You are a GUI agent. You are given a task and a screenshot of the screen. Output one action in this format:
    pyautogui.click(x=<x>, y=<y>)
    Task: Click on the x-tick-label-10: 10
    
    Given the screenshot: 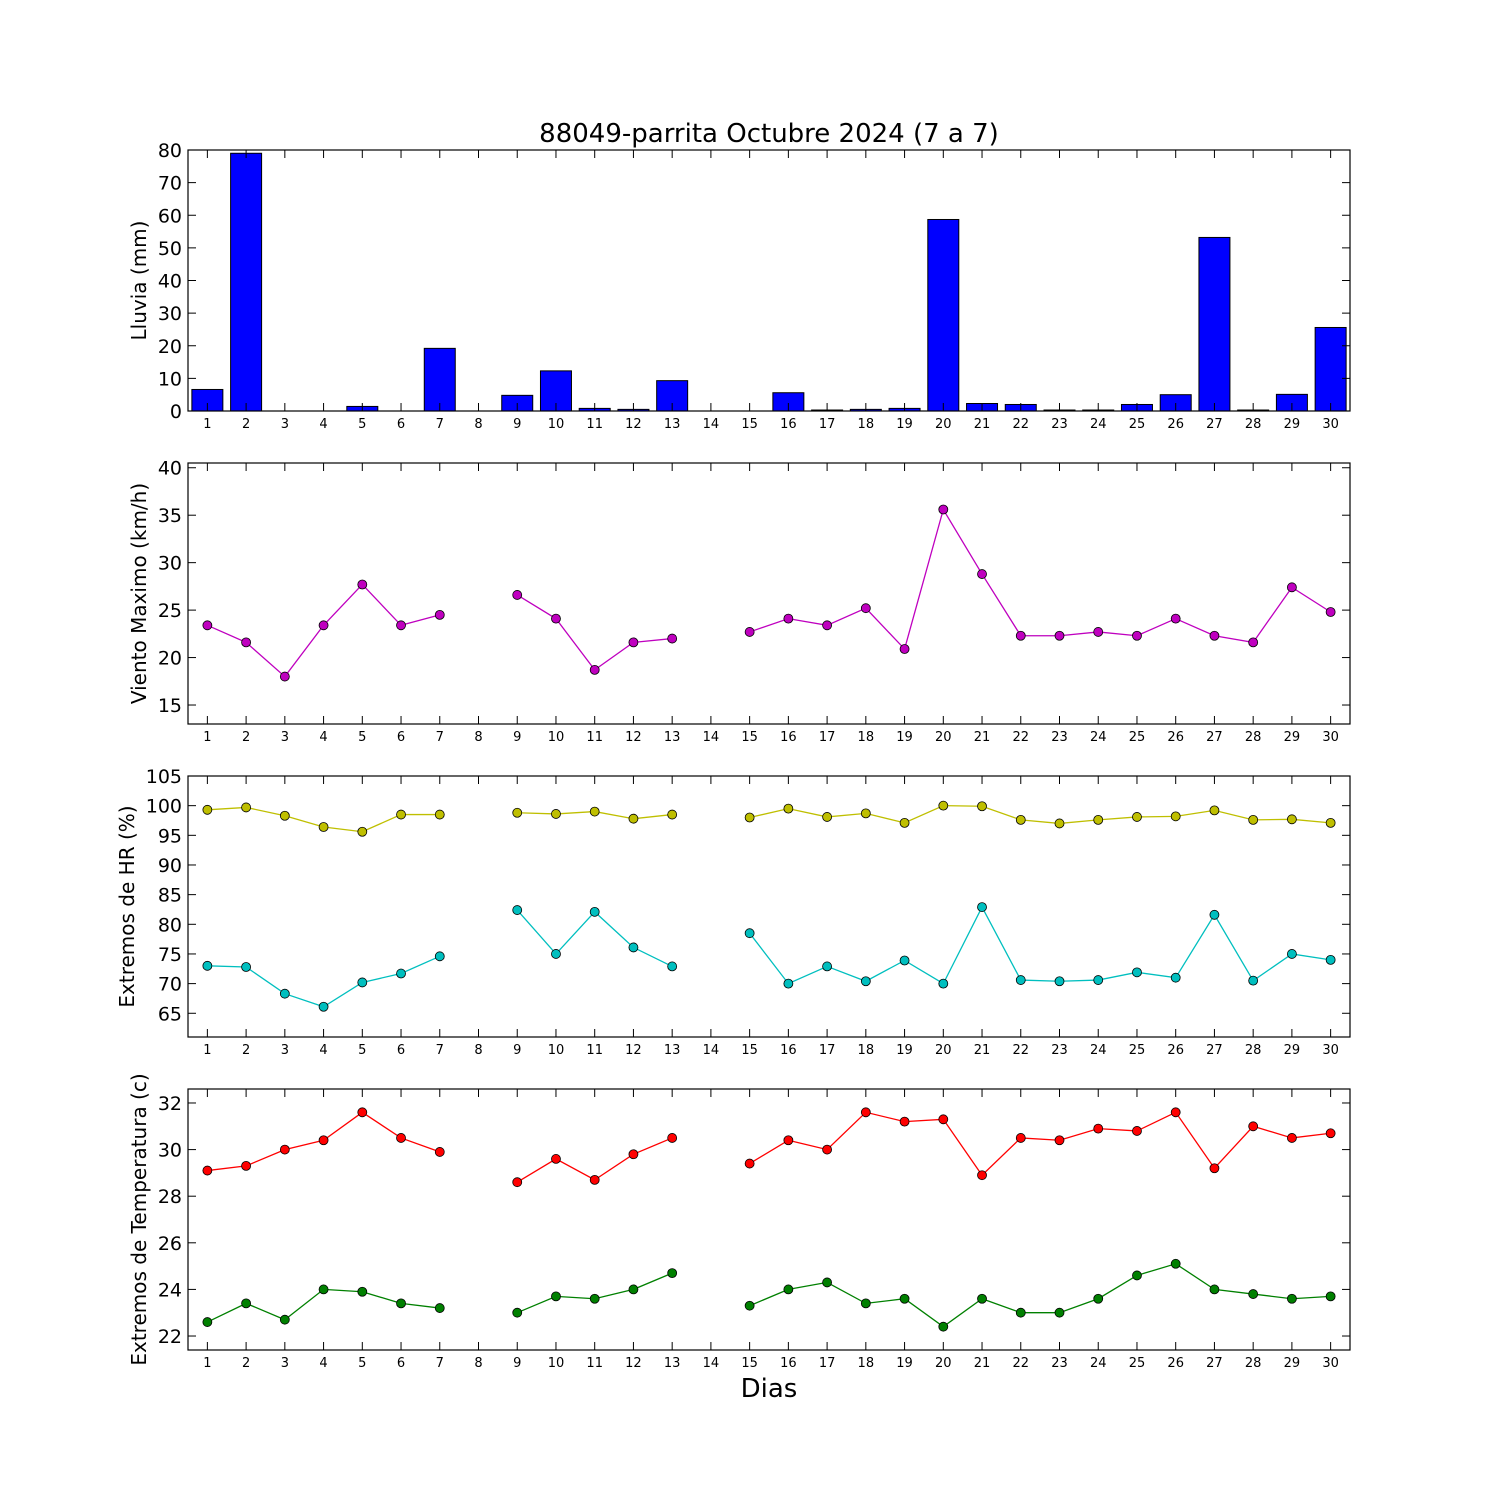 What is the action you would take?
    pyautogui.click(x=556, y=424)
    